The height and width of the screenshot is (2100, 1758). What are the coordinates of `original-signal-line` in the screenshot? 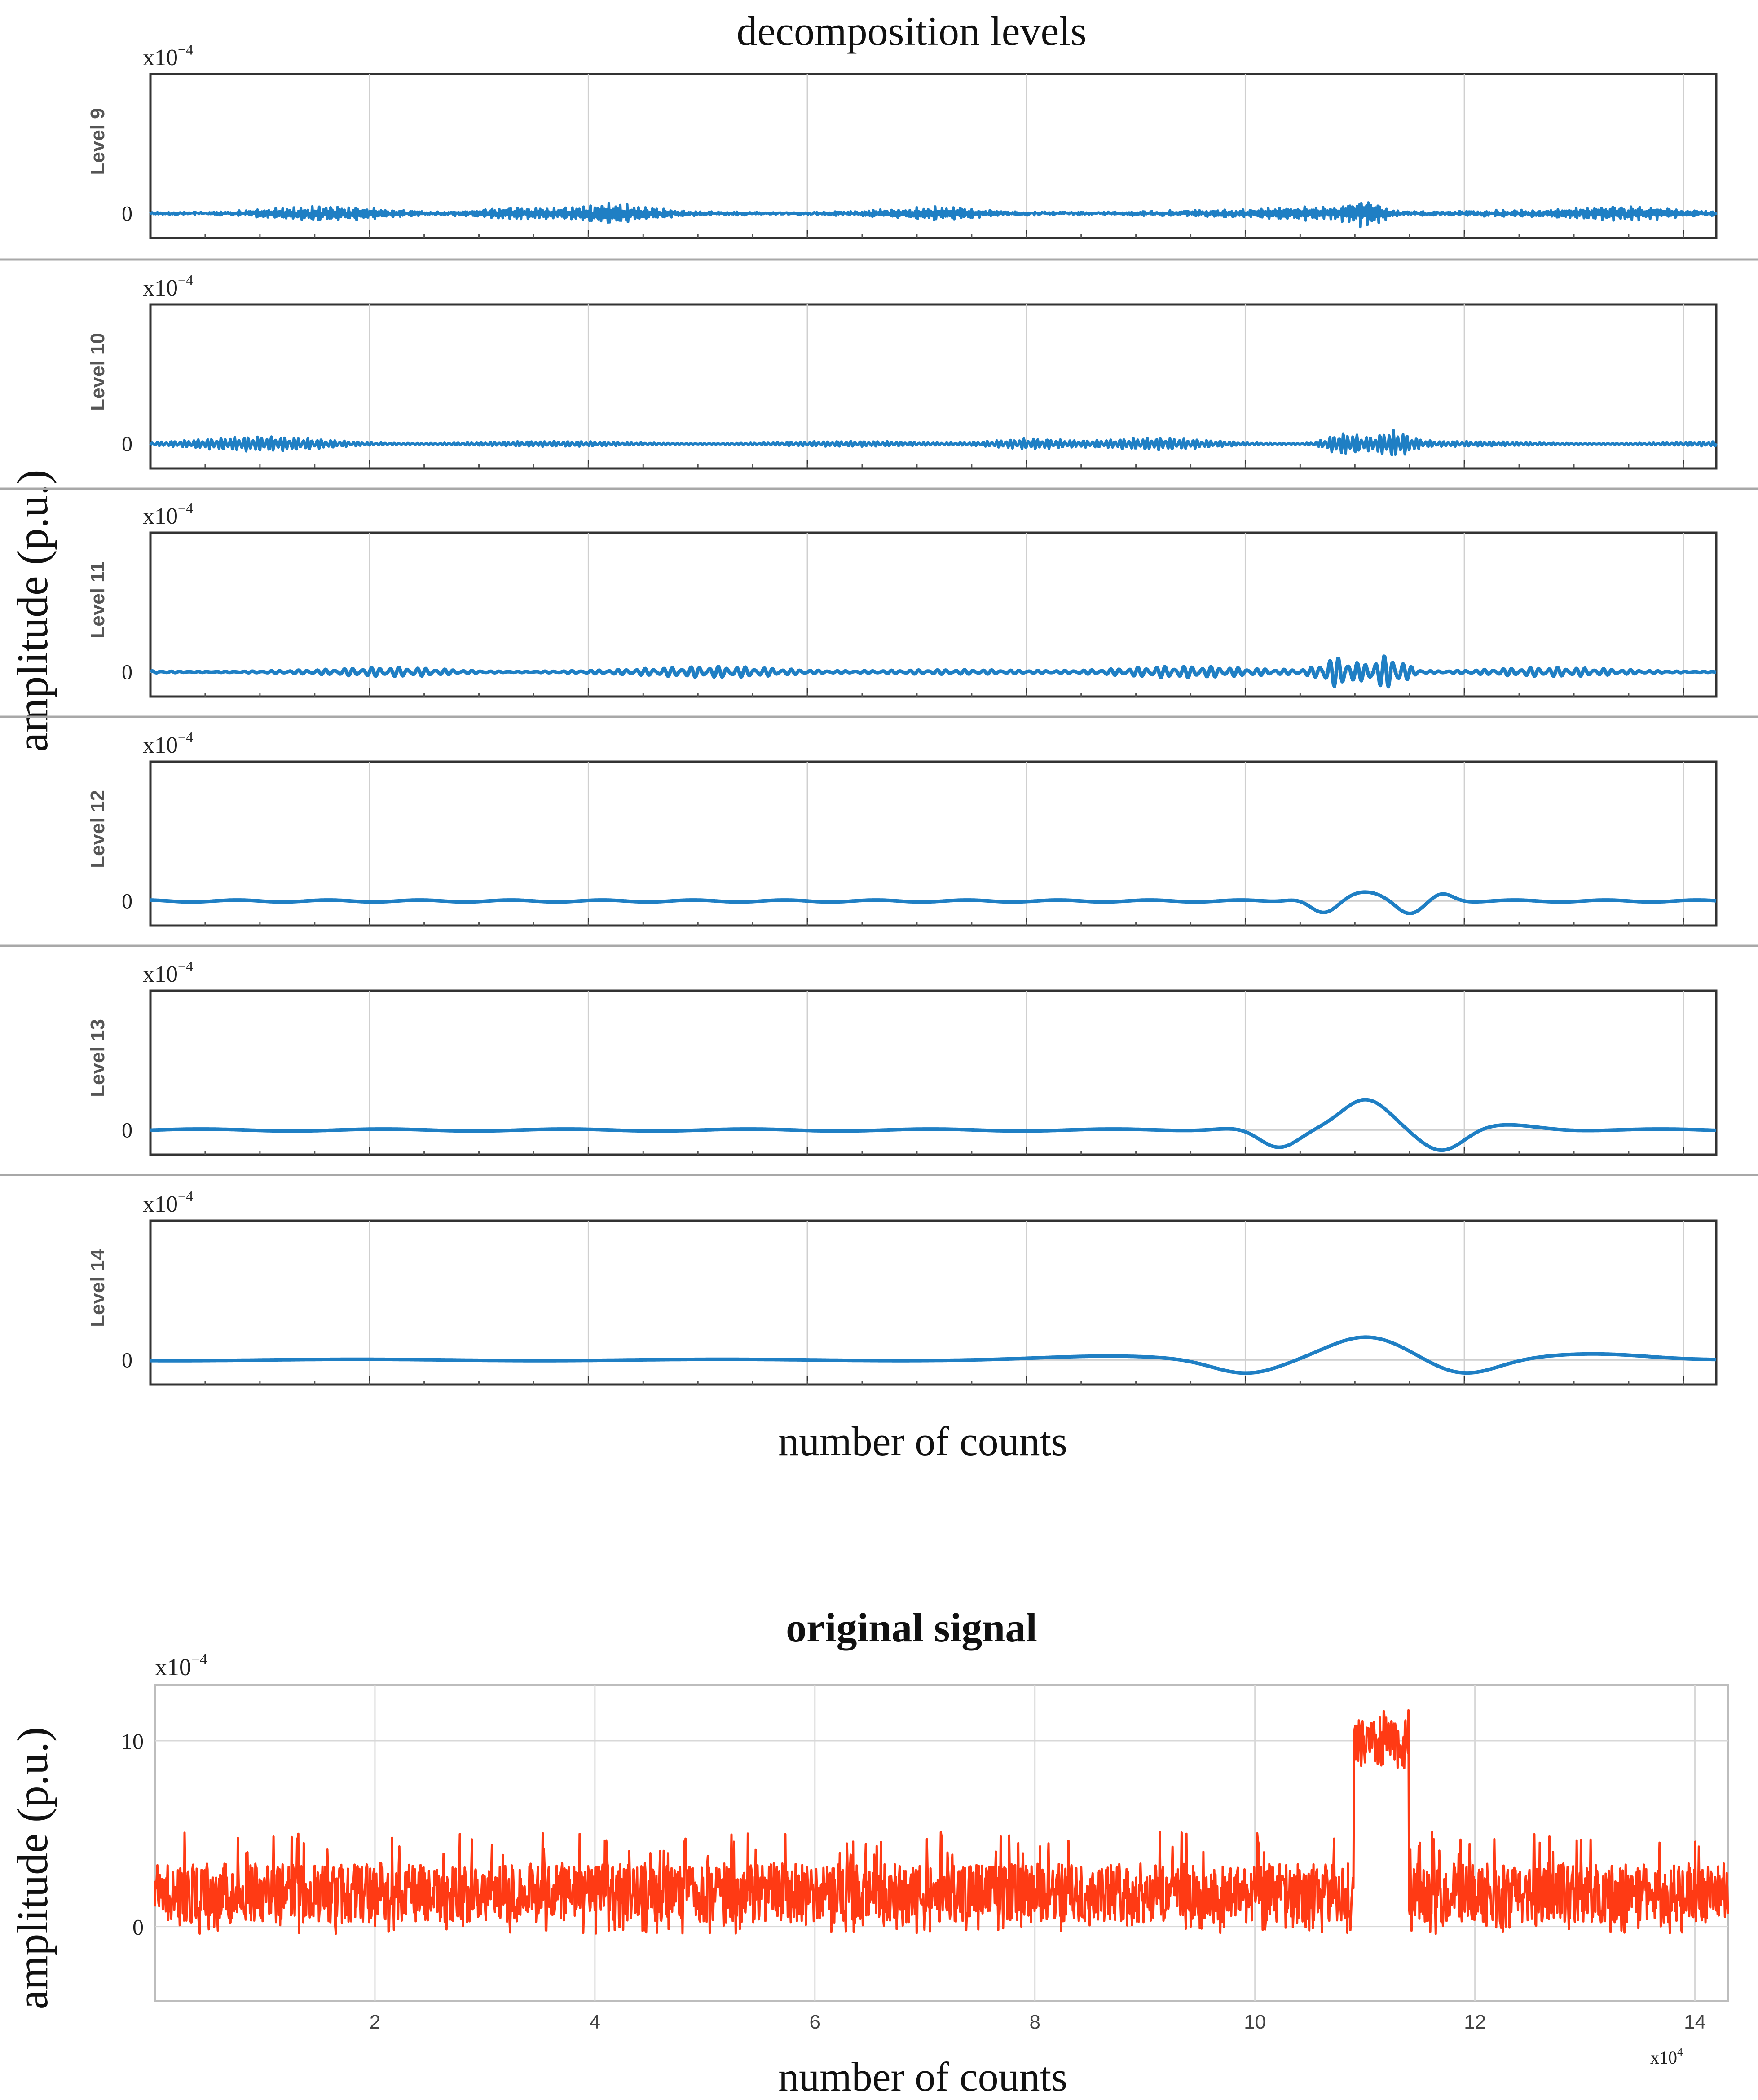 It's located at (941, 1822).